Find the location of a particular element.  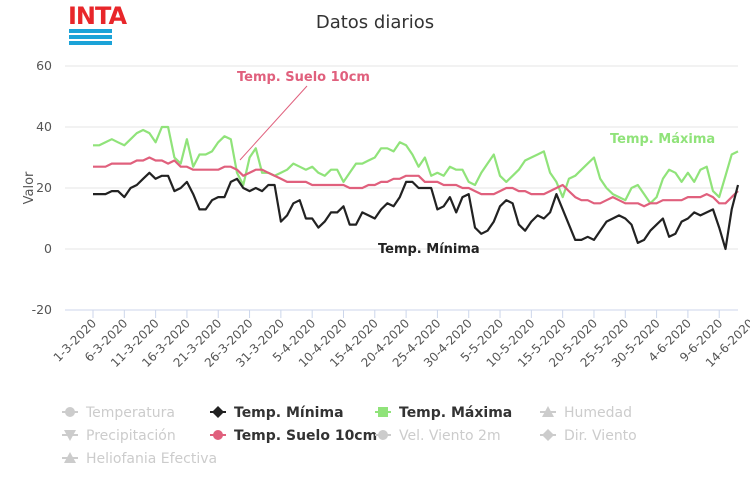

legend-item: Temp. Suelo 10cm is located at coordinates (293, 436).